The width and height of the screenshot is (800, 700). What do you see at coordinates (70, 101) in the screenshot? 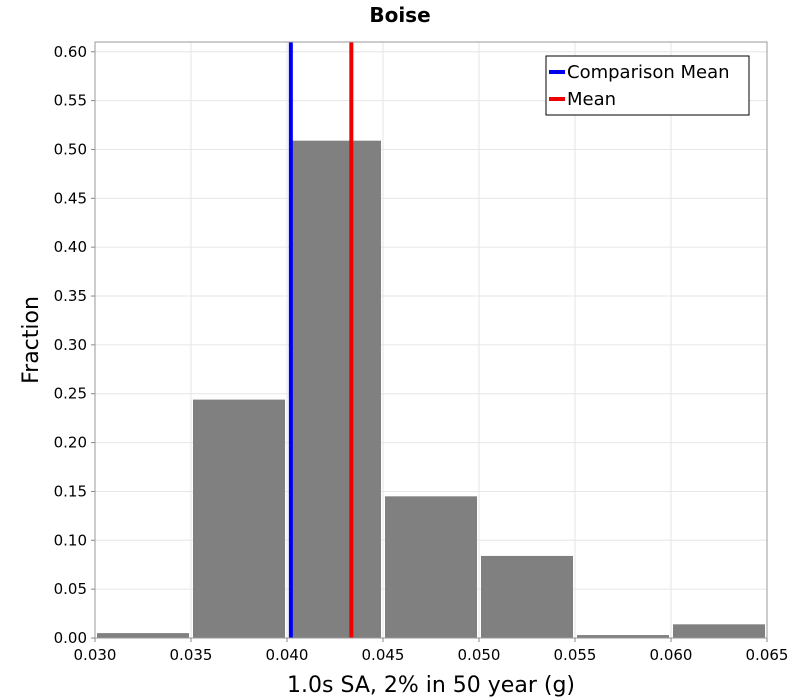
I see `y-tick-label: 0.55` at bounding box center [70, 101].